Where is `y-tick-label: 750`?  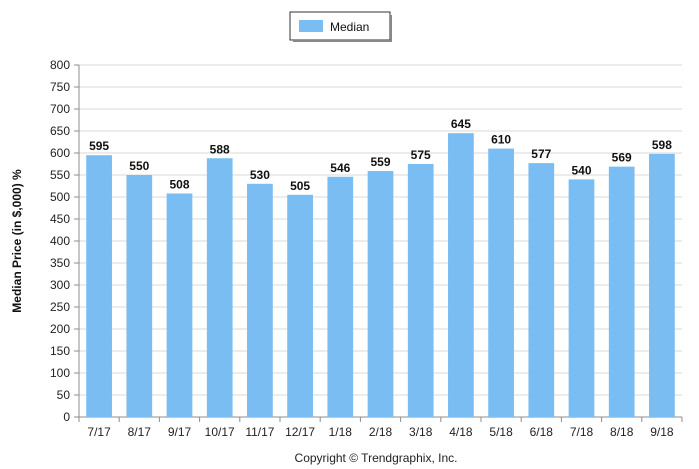 y-tick-label: 750 is located at coordinates (60, 87).